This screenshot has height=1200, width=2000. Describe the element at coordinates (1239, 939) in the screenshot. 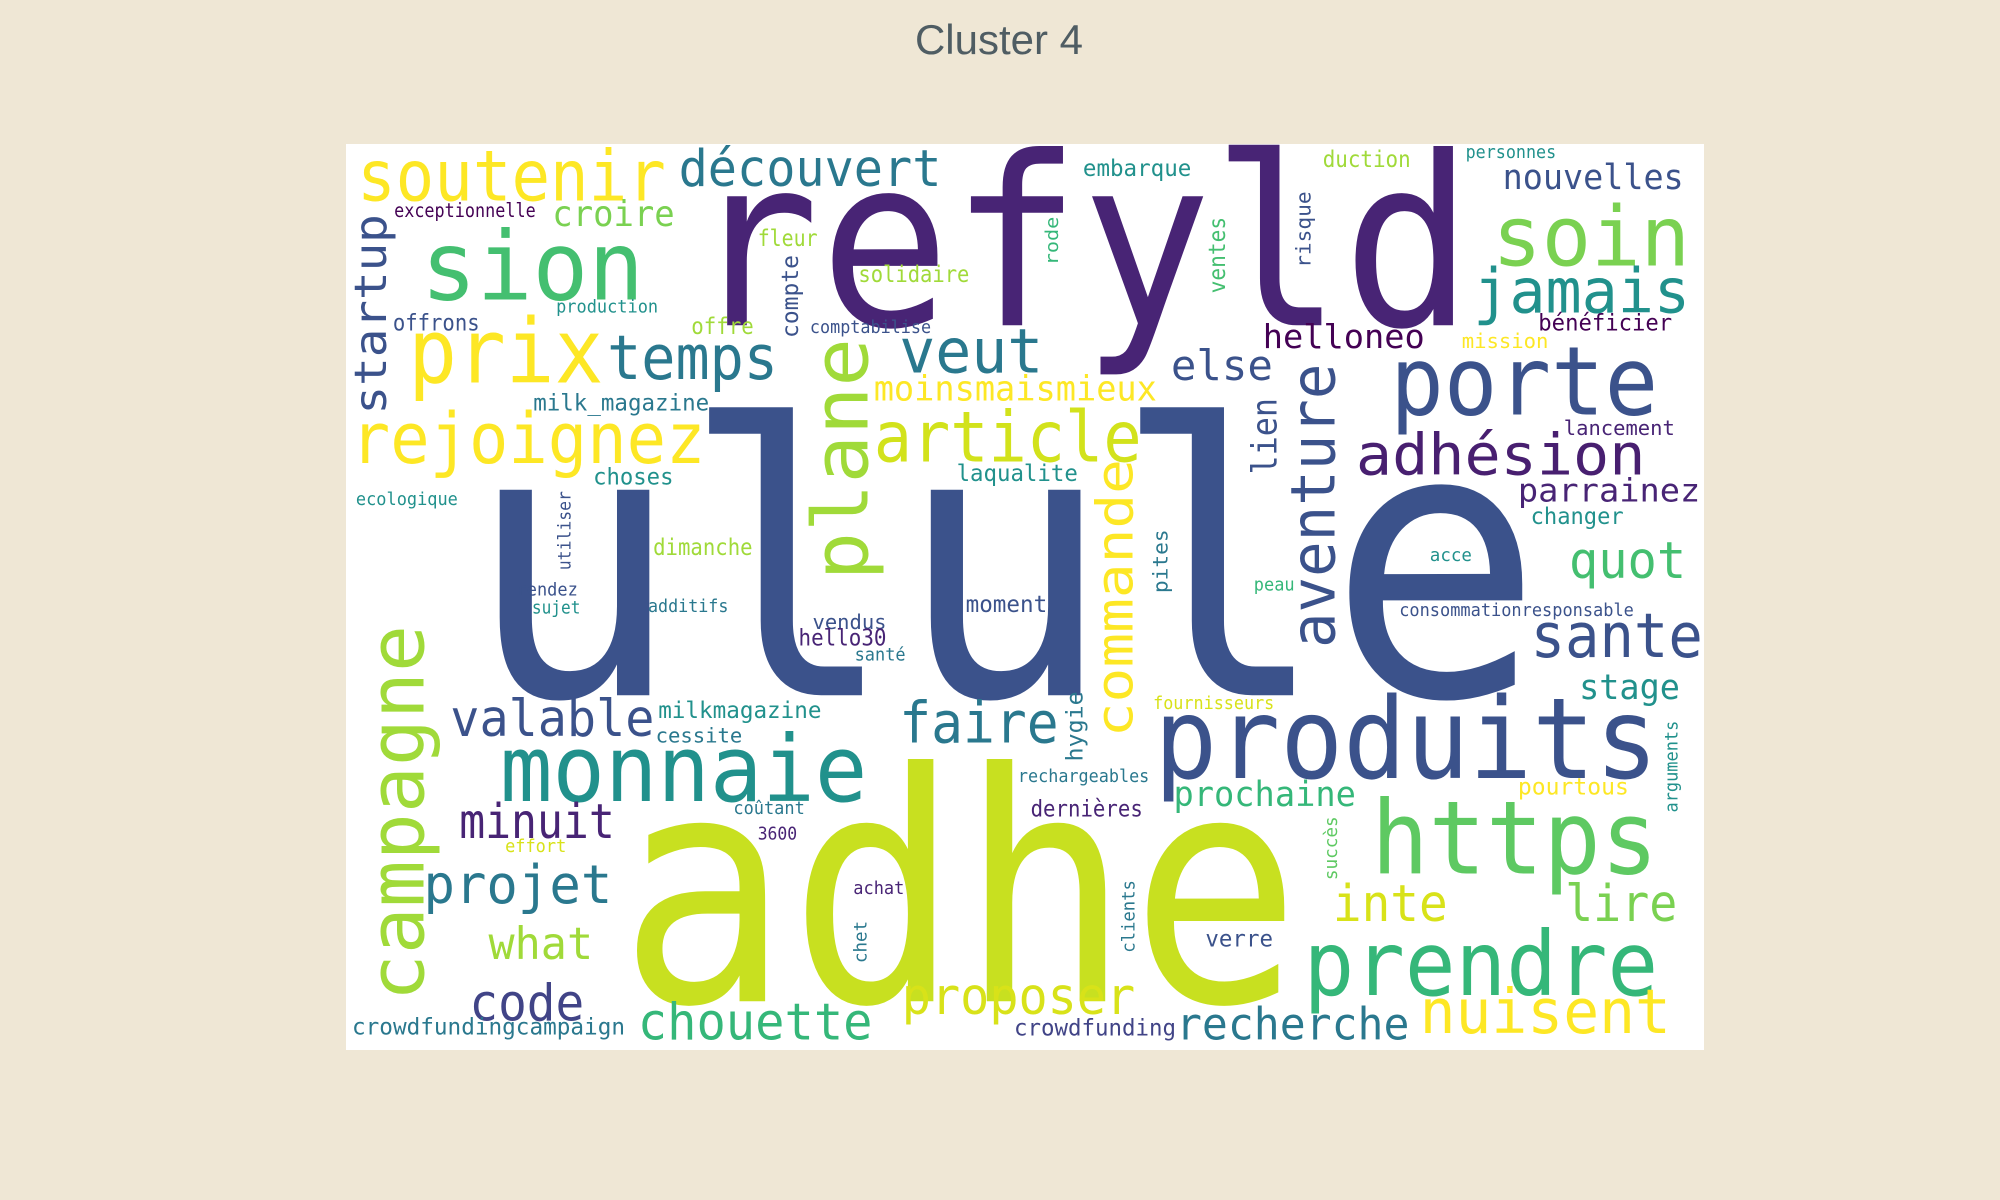

I see `word: verre` at that location.